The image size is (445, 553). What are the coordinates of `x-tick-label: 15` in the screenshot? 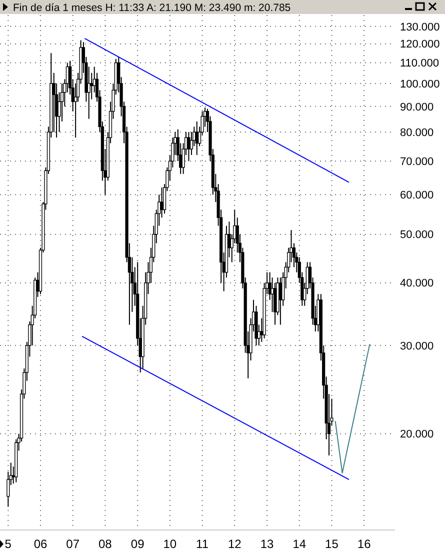 It's located at (332, 544).